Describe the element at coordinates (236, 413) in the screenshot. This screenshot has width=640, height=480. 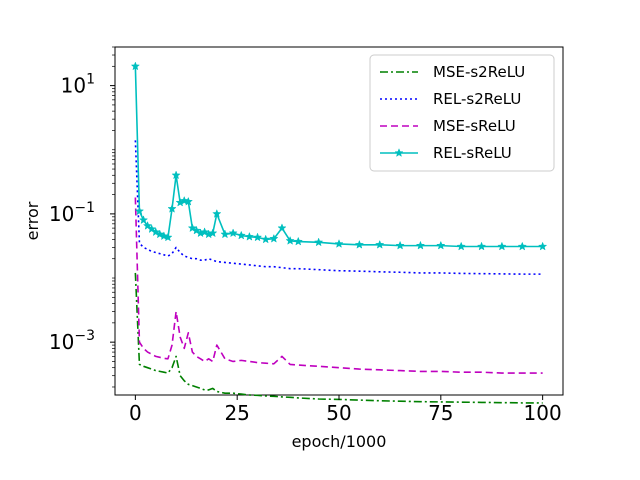
I see `x-tick-label: 25` at that location.